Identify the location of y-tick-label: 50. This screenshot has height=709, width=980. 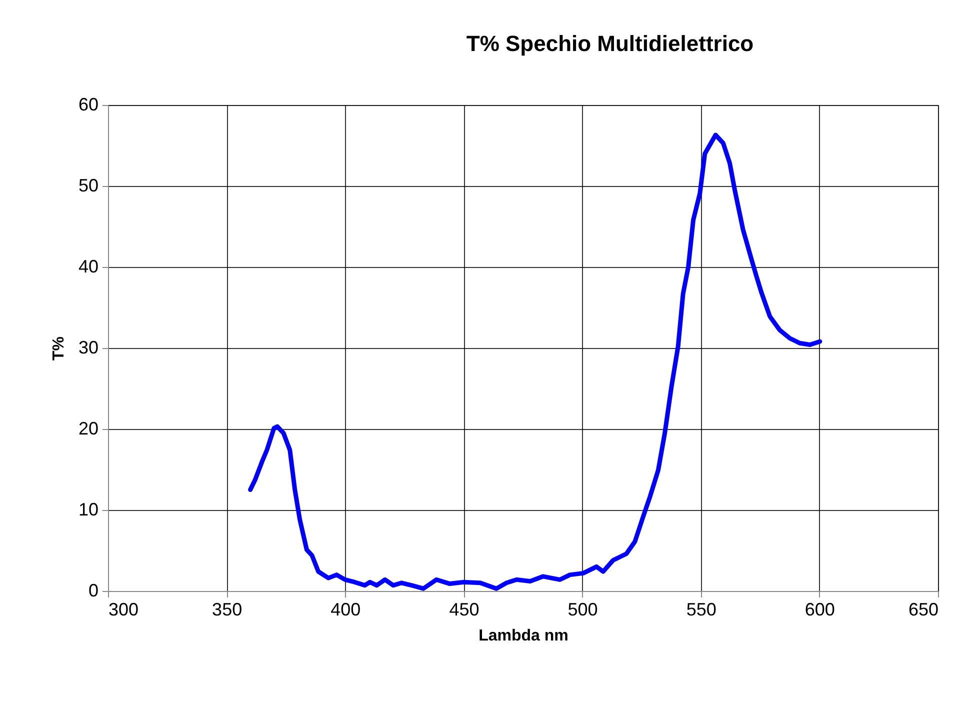
(88, 186).